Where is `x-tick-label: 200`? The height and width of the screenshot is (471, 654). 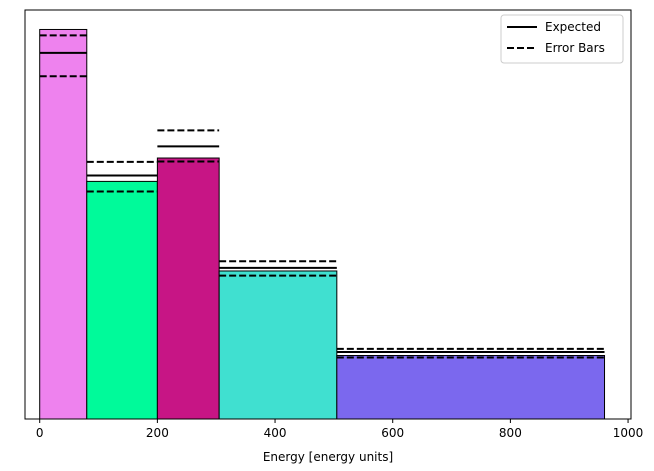
x-tick-label: 200 is located at coordinates (157, 433).